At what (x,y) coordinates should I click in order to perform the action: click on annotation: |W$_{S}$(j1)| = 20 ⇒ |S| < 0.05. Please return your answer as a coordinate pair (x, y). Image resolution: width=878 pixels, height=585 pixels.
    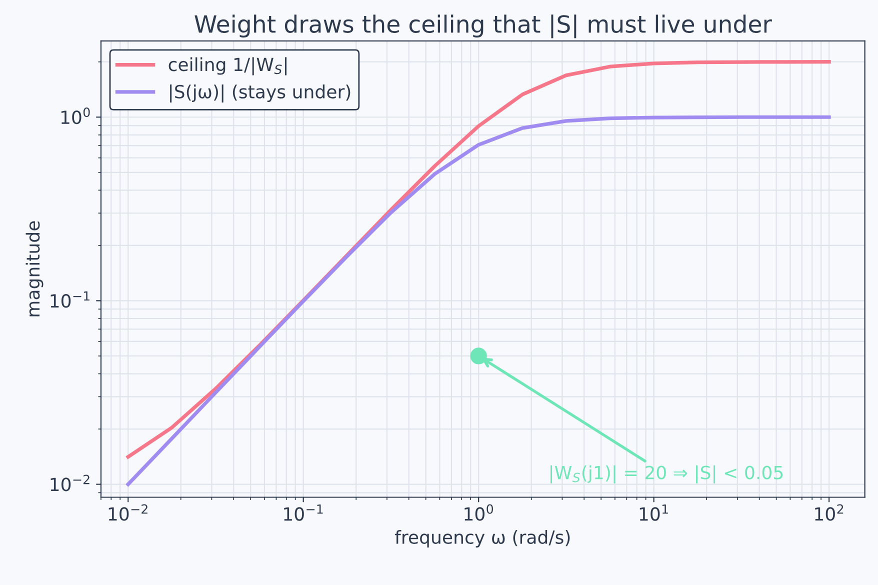
    Looking at the image, I should click on (666, 474).